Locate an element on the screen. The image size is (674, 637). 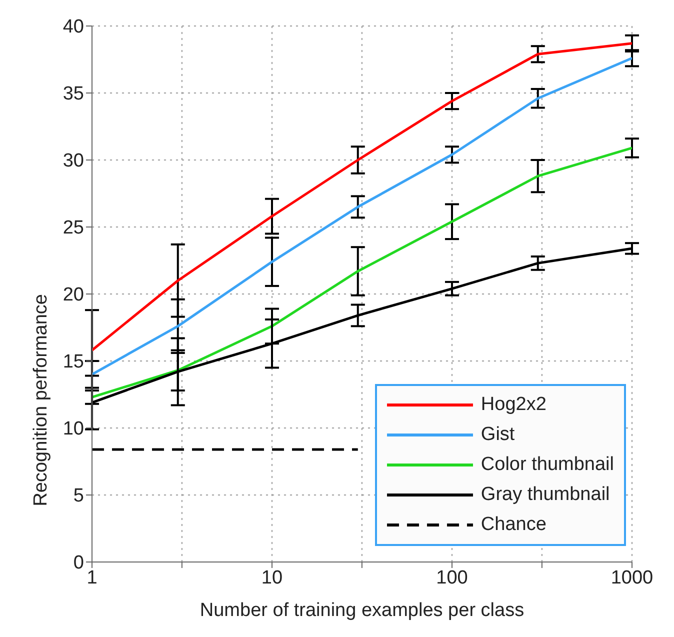
legend-label: Color thumbnail is located at coordinates (547, 465).